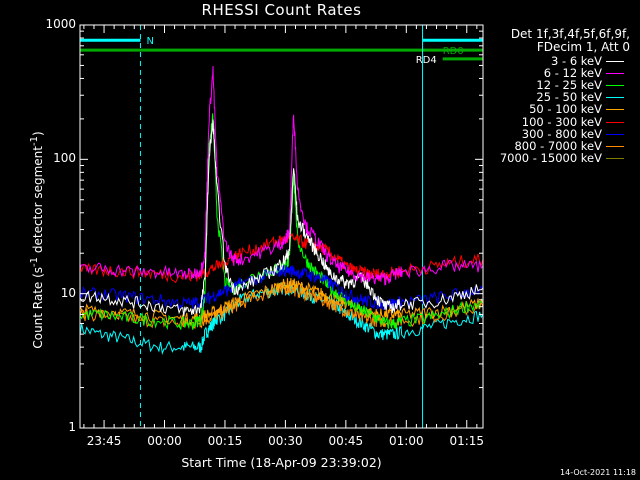  What do you see at coordinates (598, 472) in the screenshot?
I see `timestamp: 14-Oct-2021 11:18` at bounding box center [598, 472].